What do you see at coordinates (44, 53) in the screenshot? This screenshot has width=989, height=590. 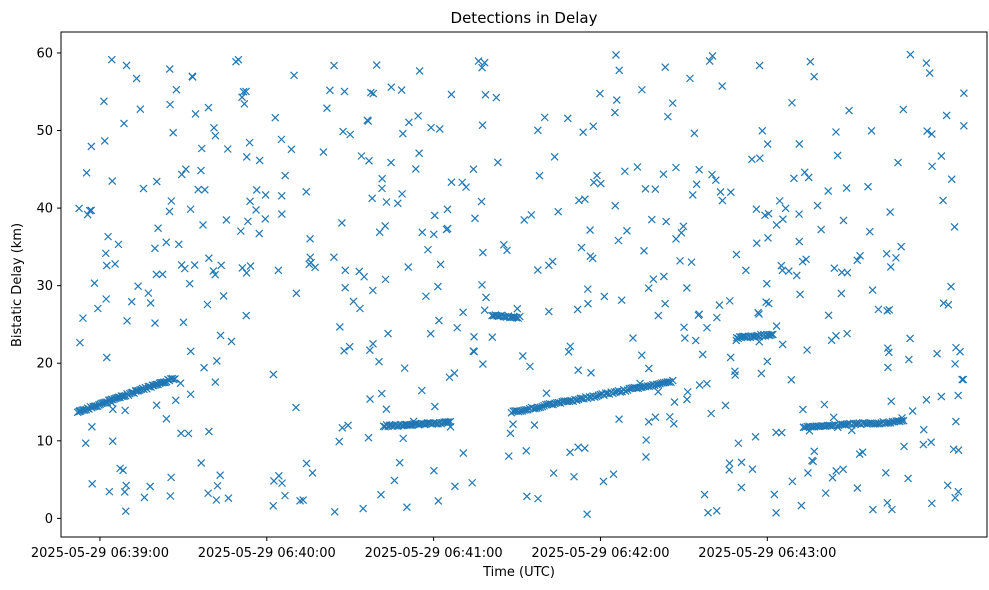 I see `y-tick-label: 60` at bounding box center [44, 53].